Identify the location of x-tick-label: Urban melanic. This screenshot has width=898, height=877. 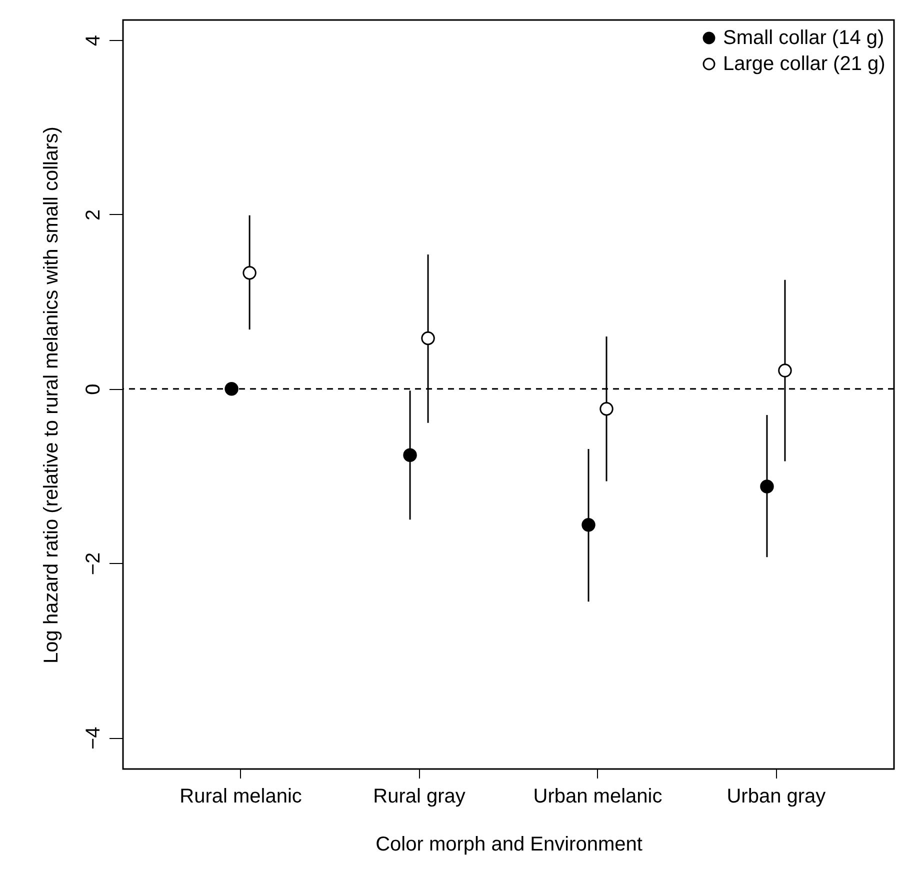
(597, 797).